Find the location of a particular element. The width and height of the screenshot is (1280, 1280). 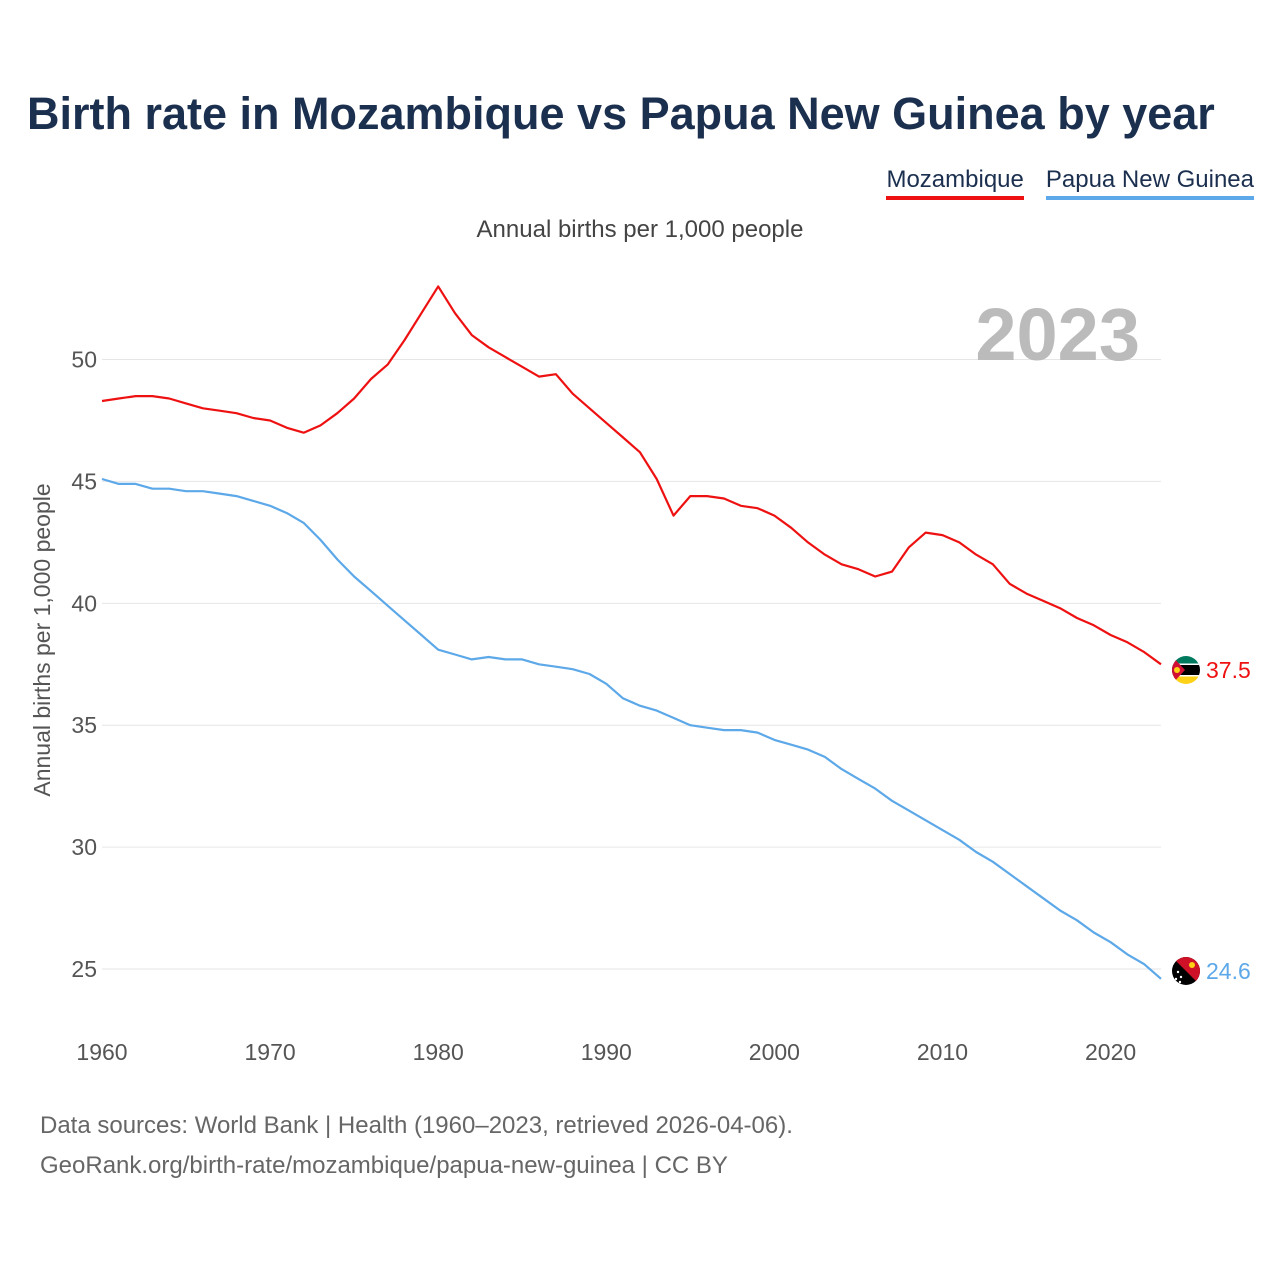

year-watermark: 2023 is located at coordinates (1057, 334).